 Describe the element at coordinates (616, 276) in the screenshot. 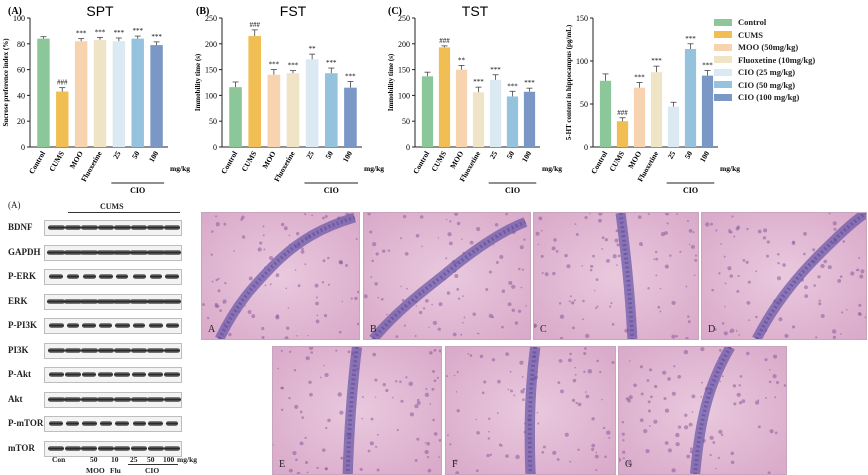

I see `histology-image: C` at that location.